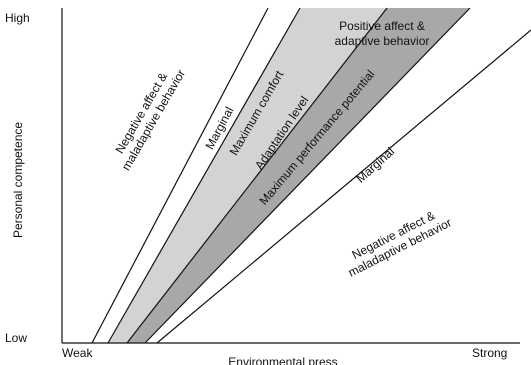 The height and width of the screenshot is (365, 531). What do you see at coordinates (150, 120) in the screenshot?
I see `upper-negative-label: Negative affect & maladaptive behavior` at bounding box center [150, 120].